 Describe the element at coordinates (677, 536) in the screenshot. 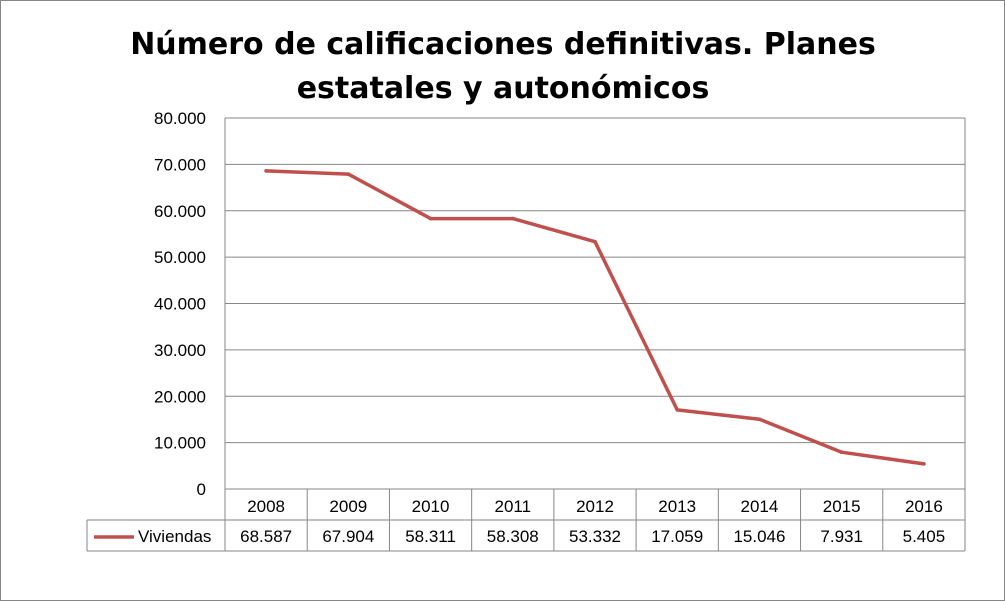

I see `data-table-value-5: 17.059` at that location.